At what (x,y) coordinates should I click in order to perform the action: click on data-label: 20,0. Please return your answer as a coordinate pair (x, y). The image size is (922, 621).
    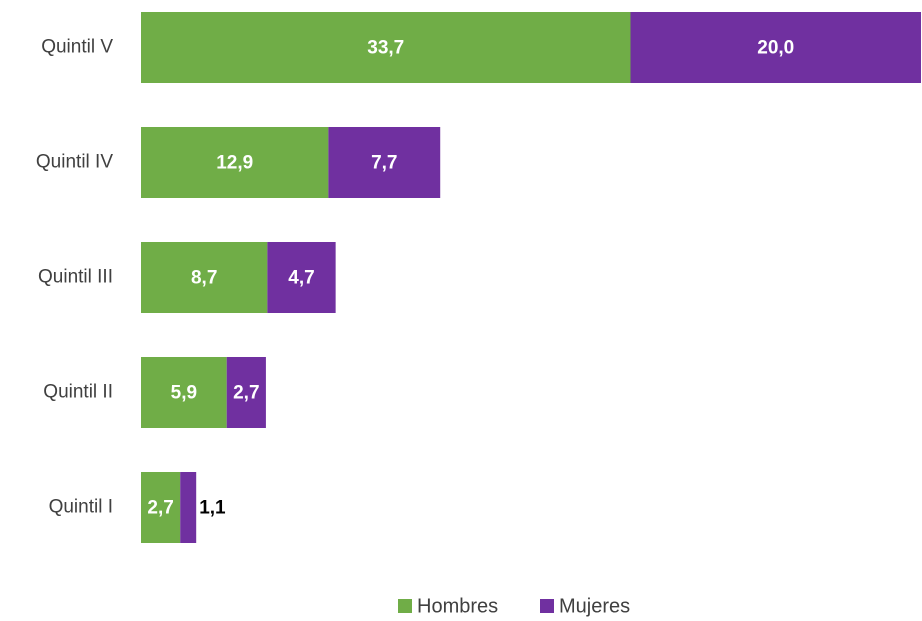
    Looking at the image, I should click on (775, 48).